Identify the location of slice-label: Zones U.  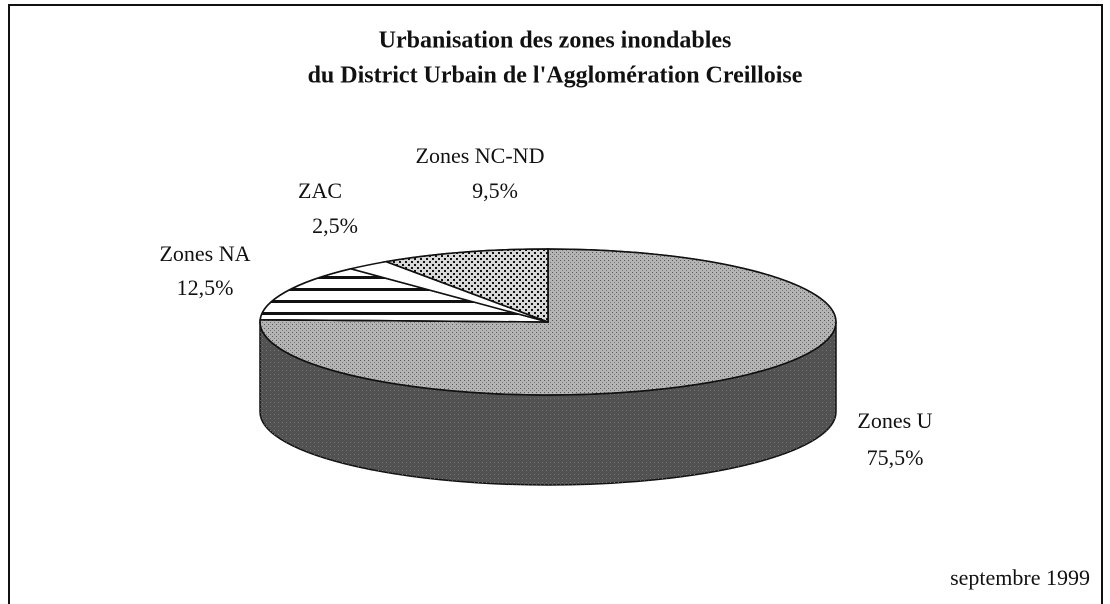
(894, 420).